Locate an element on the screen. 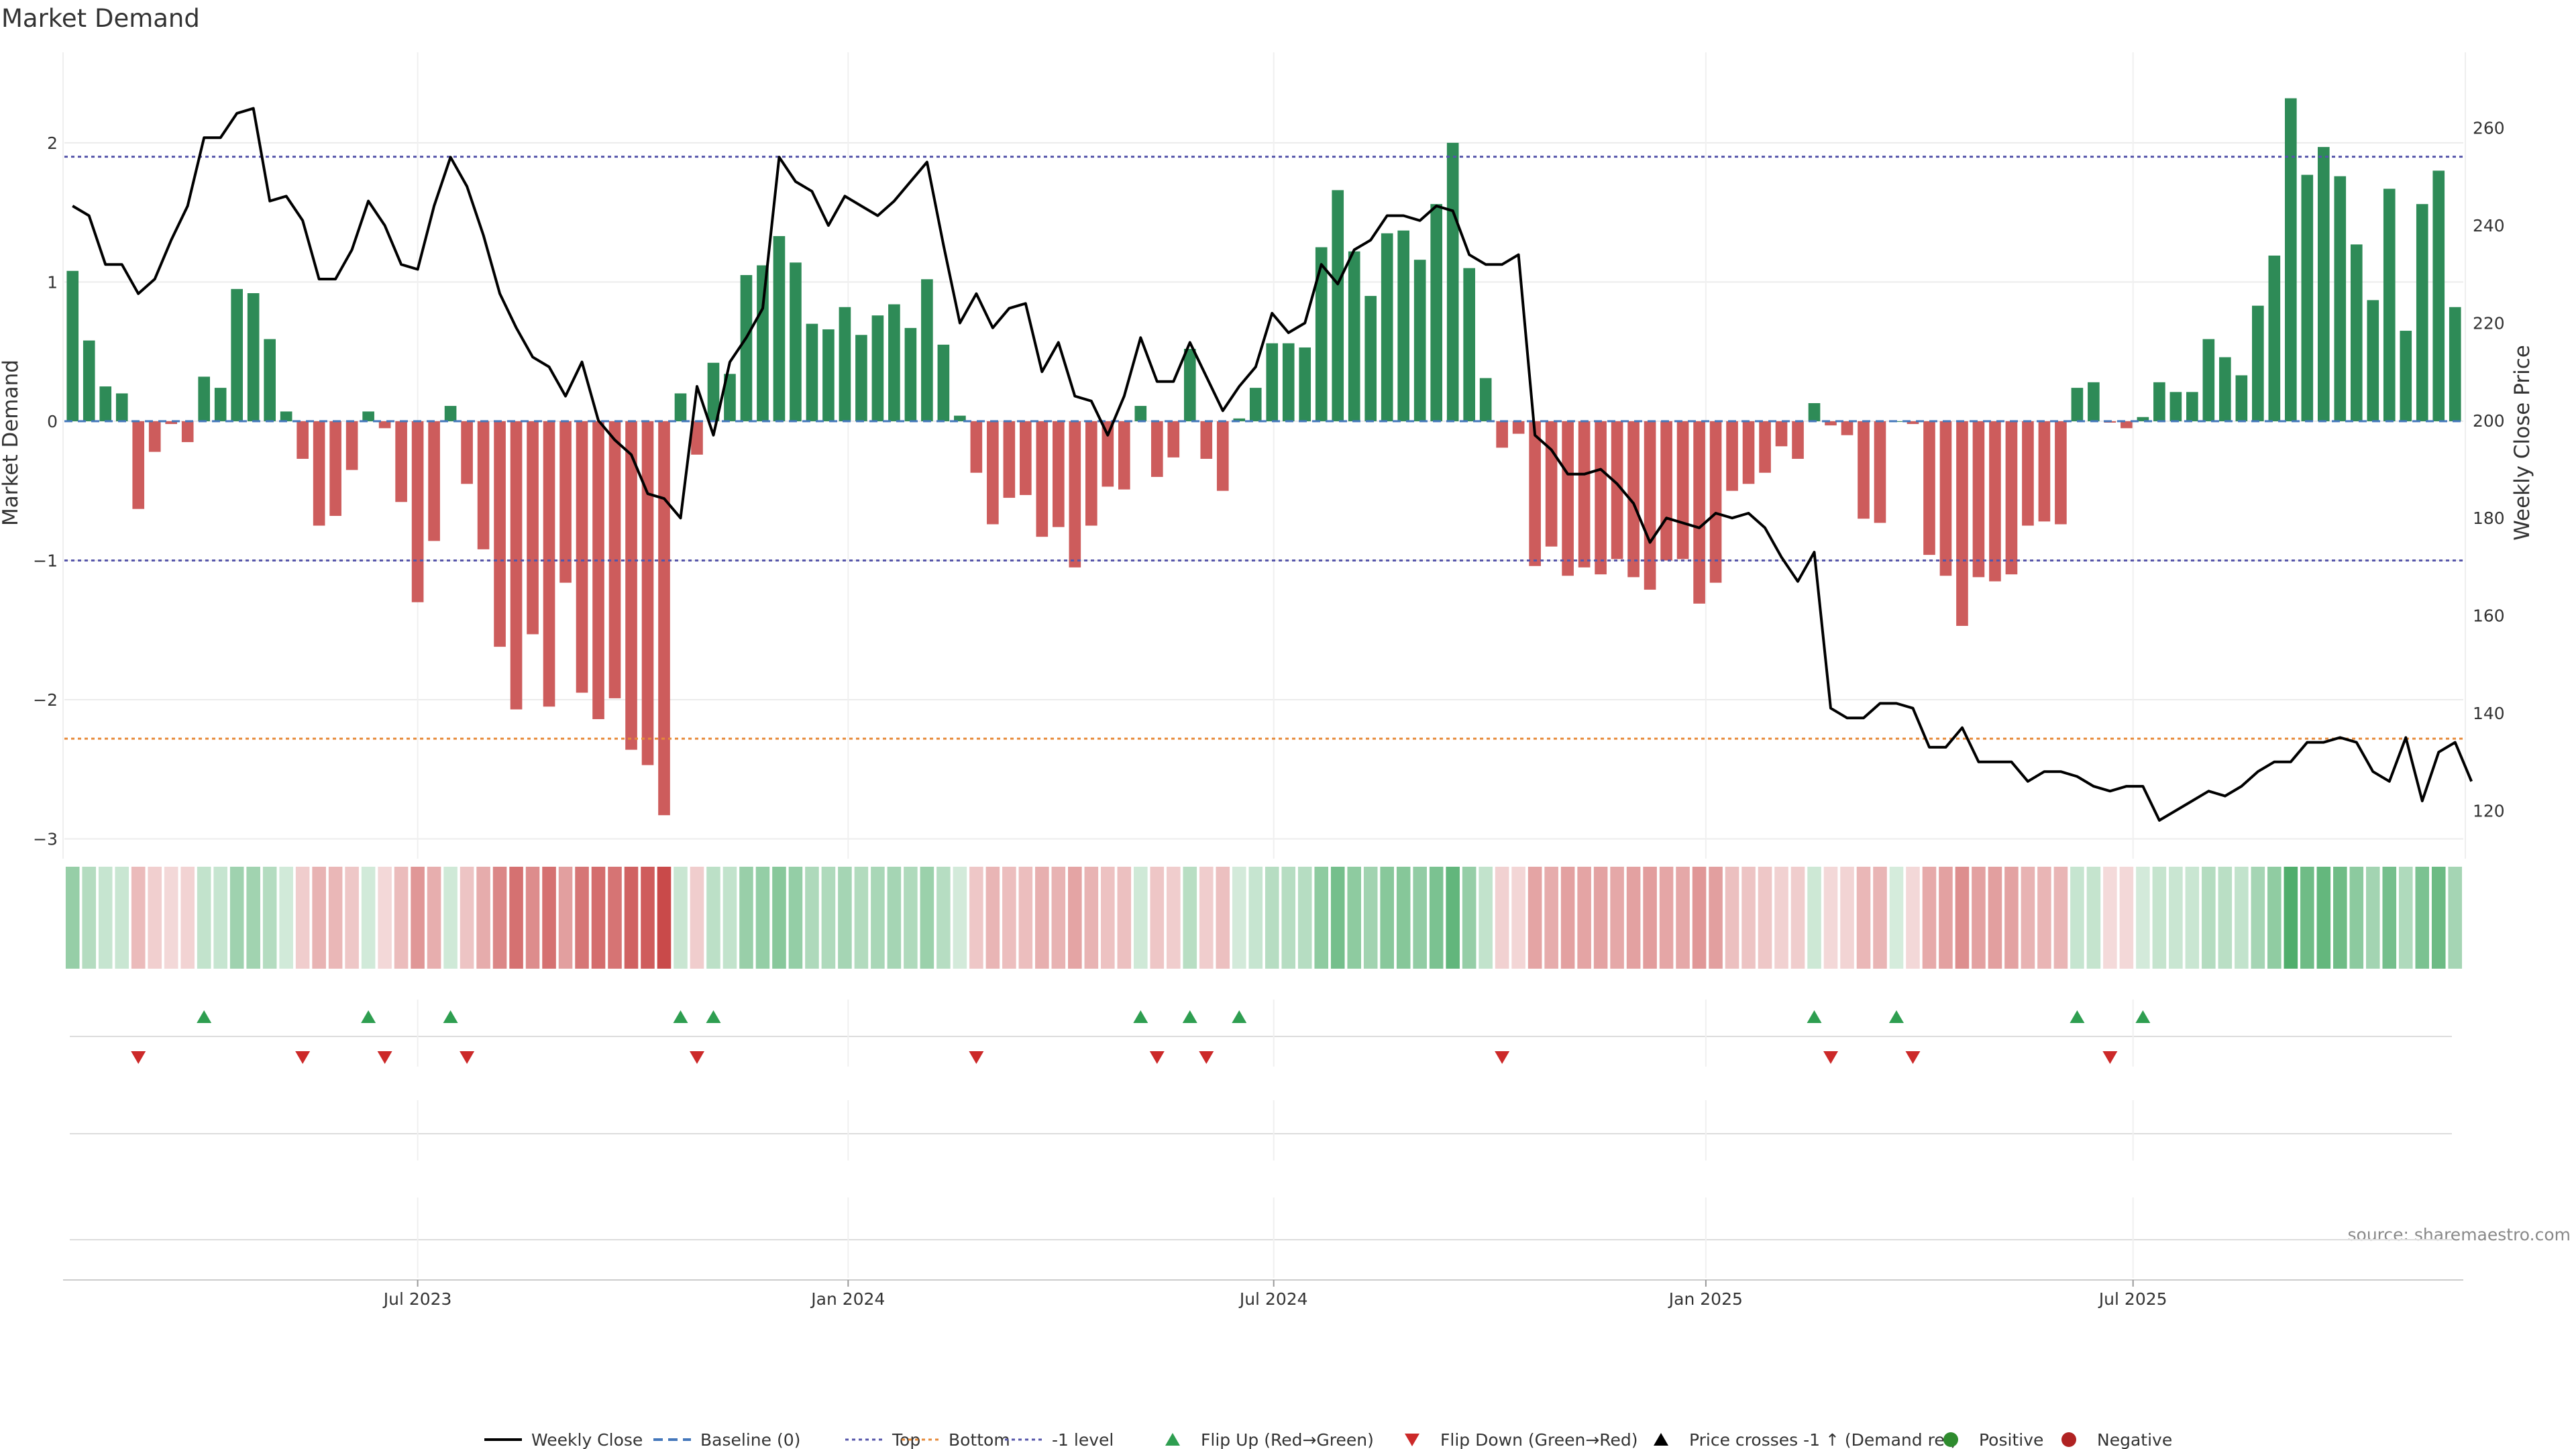 Image resolution: width=2576 pixels, height=1449 pixels. legend-swatch-circle is located at coordinates (1950, 1439).